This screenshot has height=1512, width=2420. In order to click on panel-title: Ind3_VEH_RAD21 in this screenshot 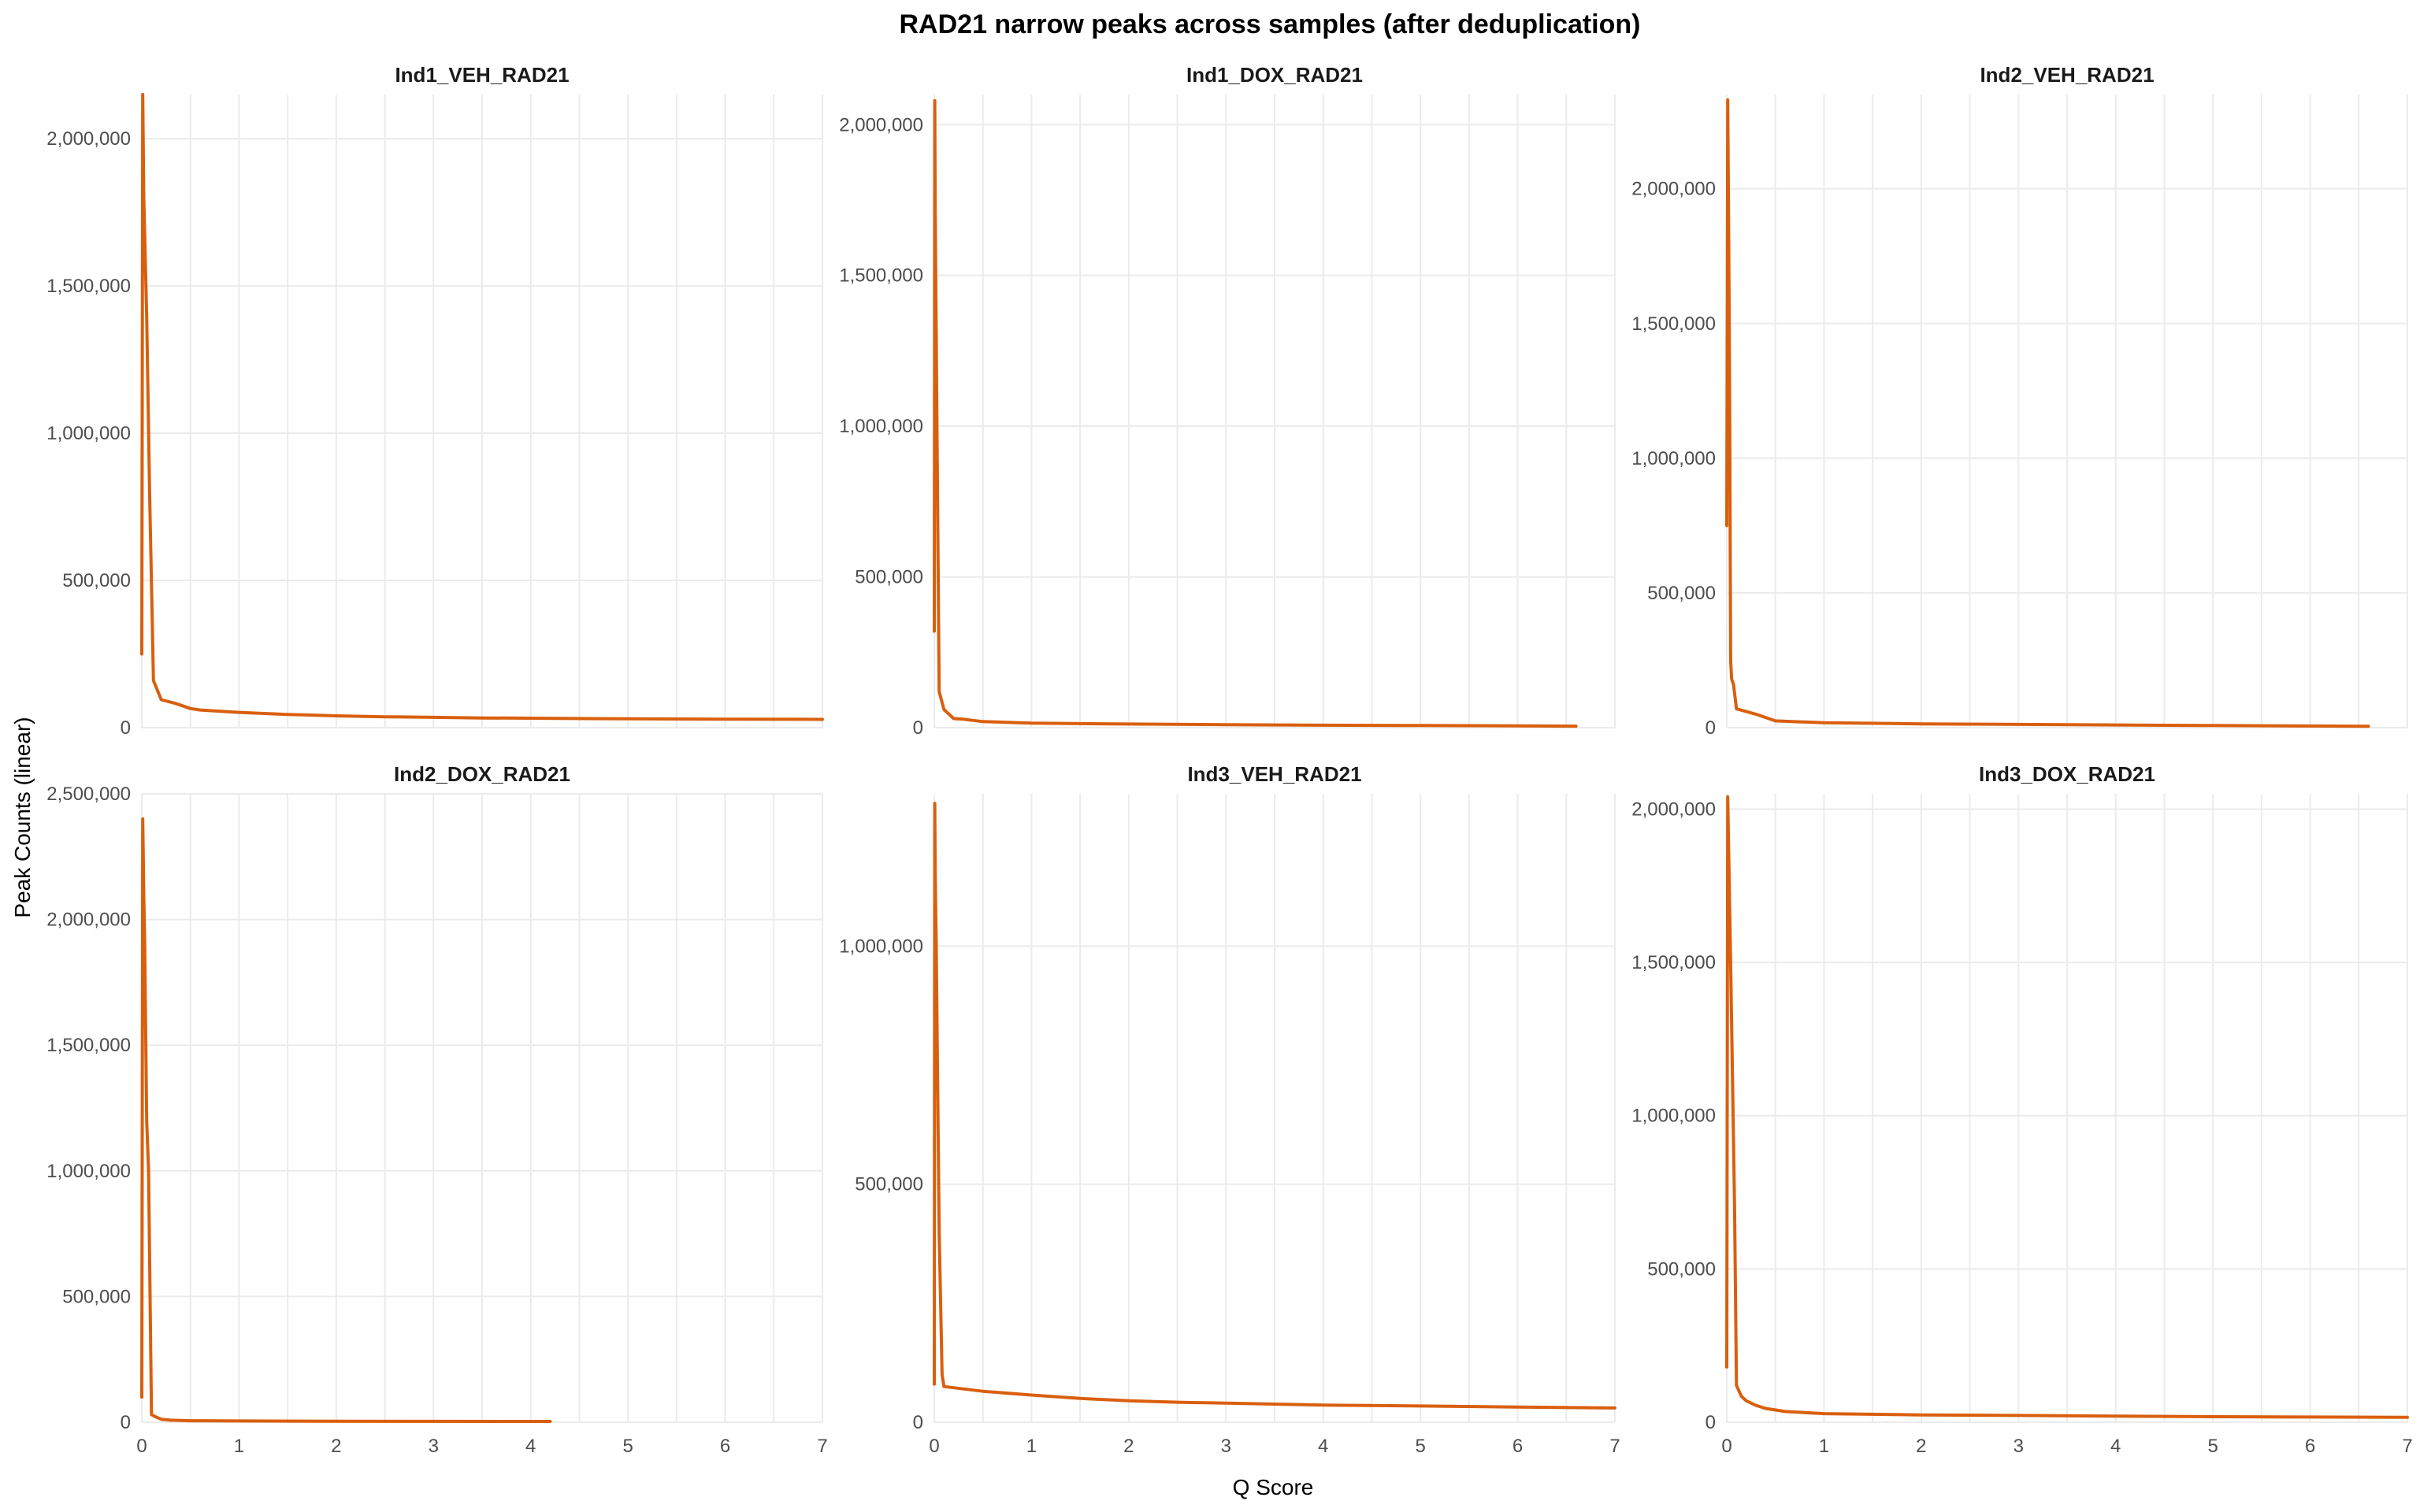, I will do `click(1274, 774)`.